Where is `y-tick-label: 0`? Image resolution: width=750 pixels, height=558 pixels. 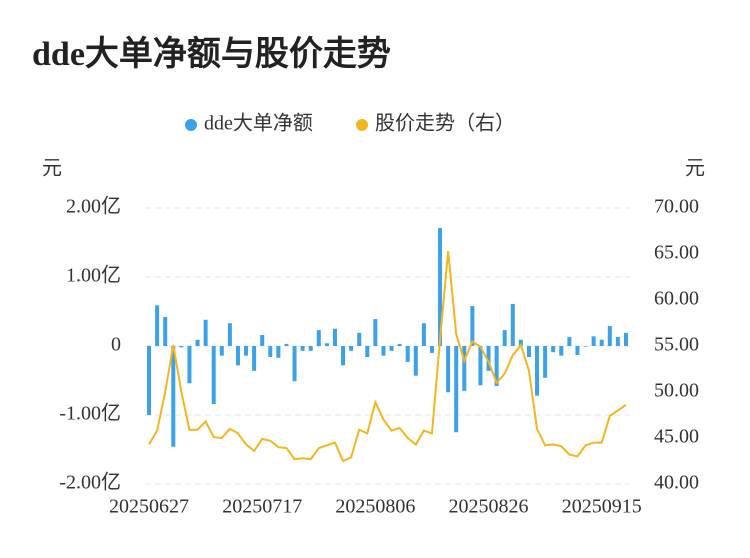 y-tick-label: 0 is located at coordinates (116, 345).